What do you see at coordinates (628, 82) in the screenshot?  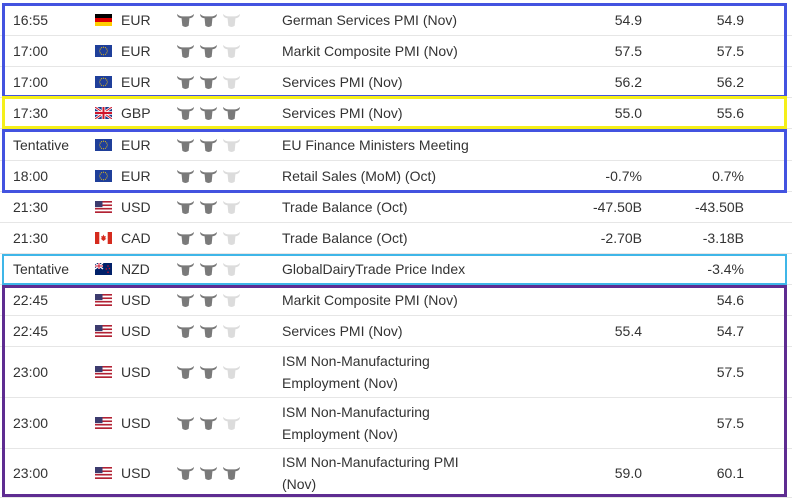 I see `actual-value: 56.2` at bounding box center [628, 82].